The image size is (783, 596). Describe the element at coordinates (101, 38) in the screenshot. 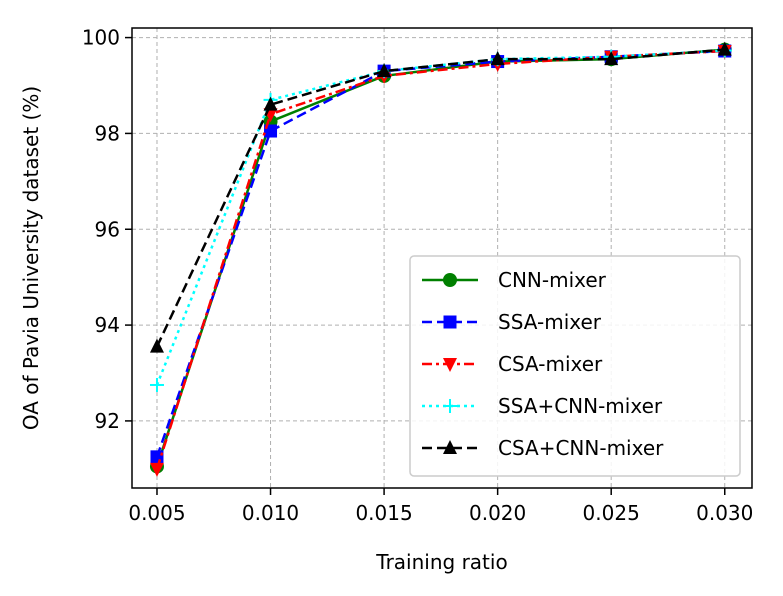

I see `y-tick-label: 100` at that location.